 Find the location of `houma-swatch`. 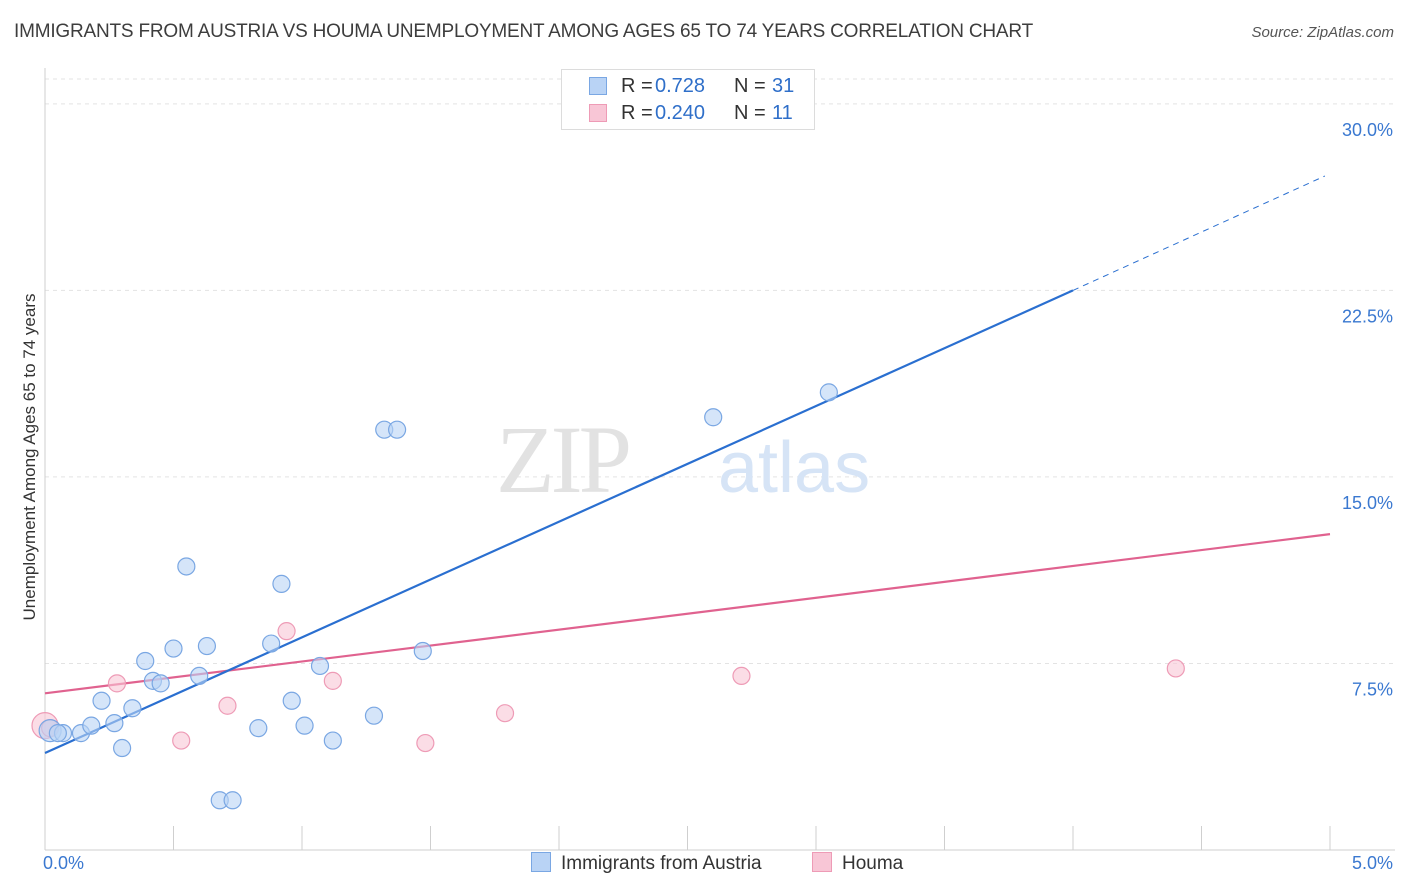

houma-swatch is located at coordinates (822, 862).